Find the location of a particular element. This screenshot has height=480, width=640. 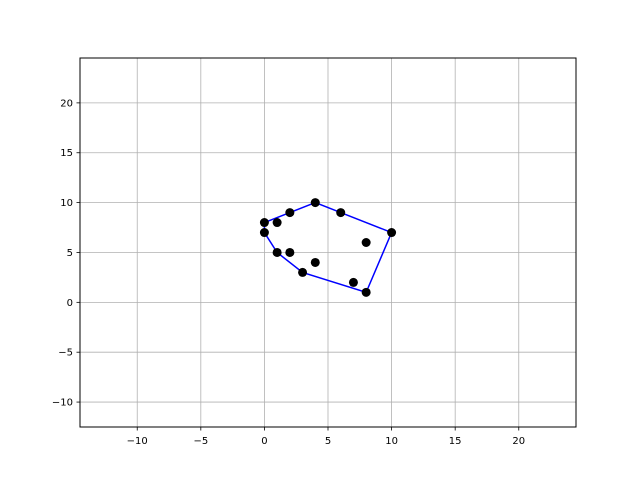

x-tick-label: 0 is located at coordinates (264, 441).